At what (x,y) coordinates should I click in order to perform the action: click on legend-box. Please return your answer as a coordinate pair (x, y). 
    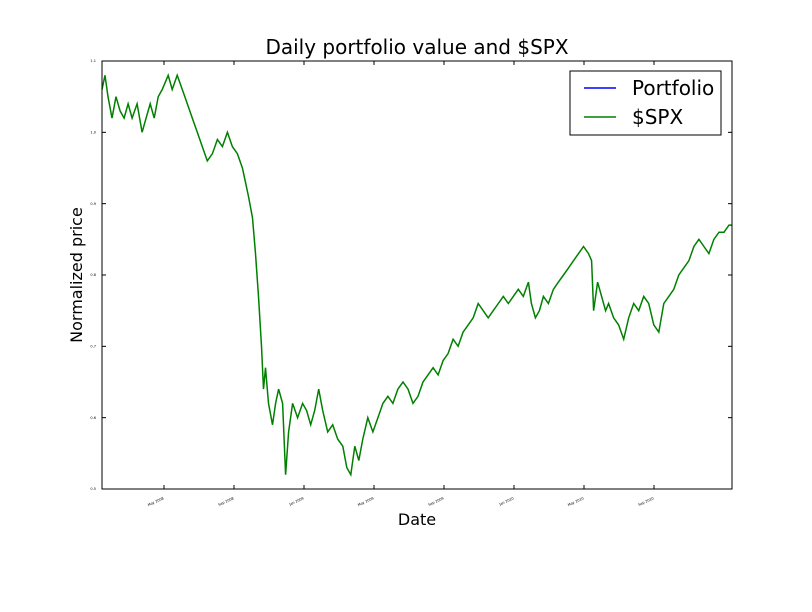
    Looking at the image, I should click on (645, 103).